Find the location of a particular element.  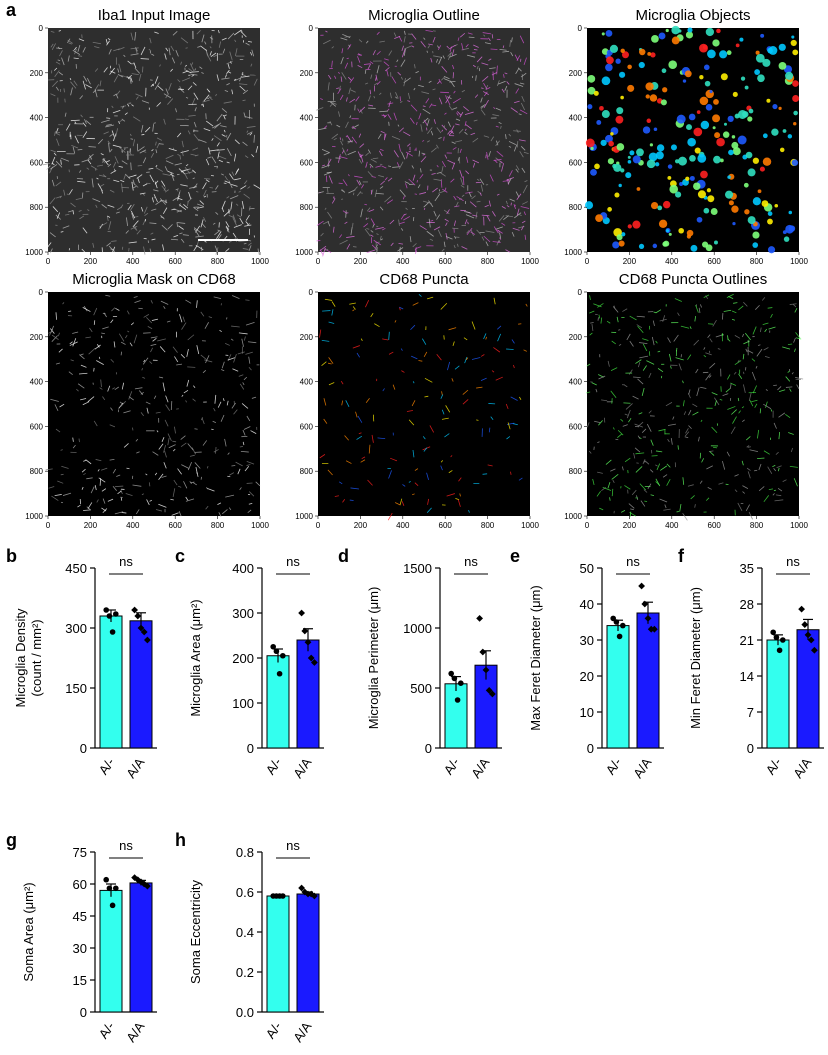

y-tick-label: 150 is located at coordinates (76, 688).